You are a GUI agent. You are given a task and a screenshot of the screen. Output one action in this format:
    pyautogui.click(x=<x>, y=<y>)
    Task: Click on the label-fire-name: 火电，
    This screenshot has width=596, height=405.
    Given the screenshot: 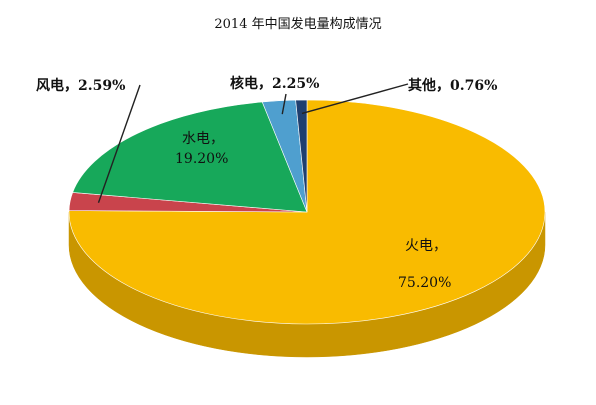 What is the action you would take?
    pyautogui.click(x=426, y=246)
    